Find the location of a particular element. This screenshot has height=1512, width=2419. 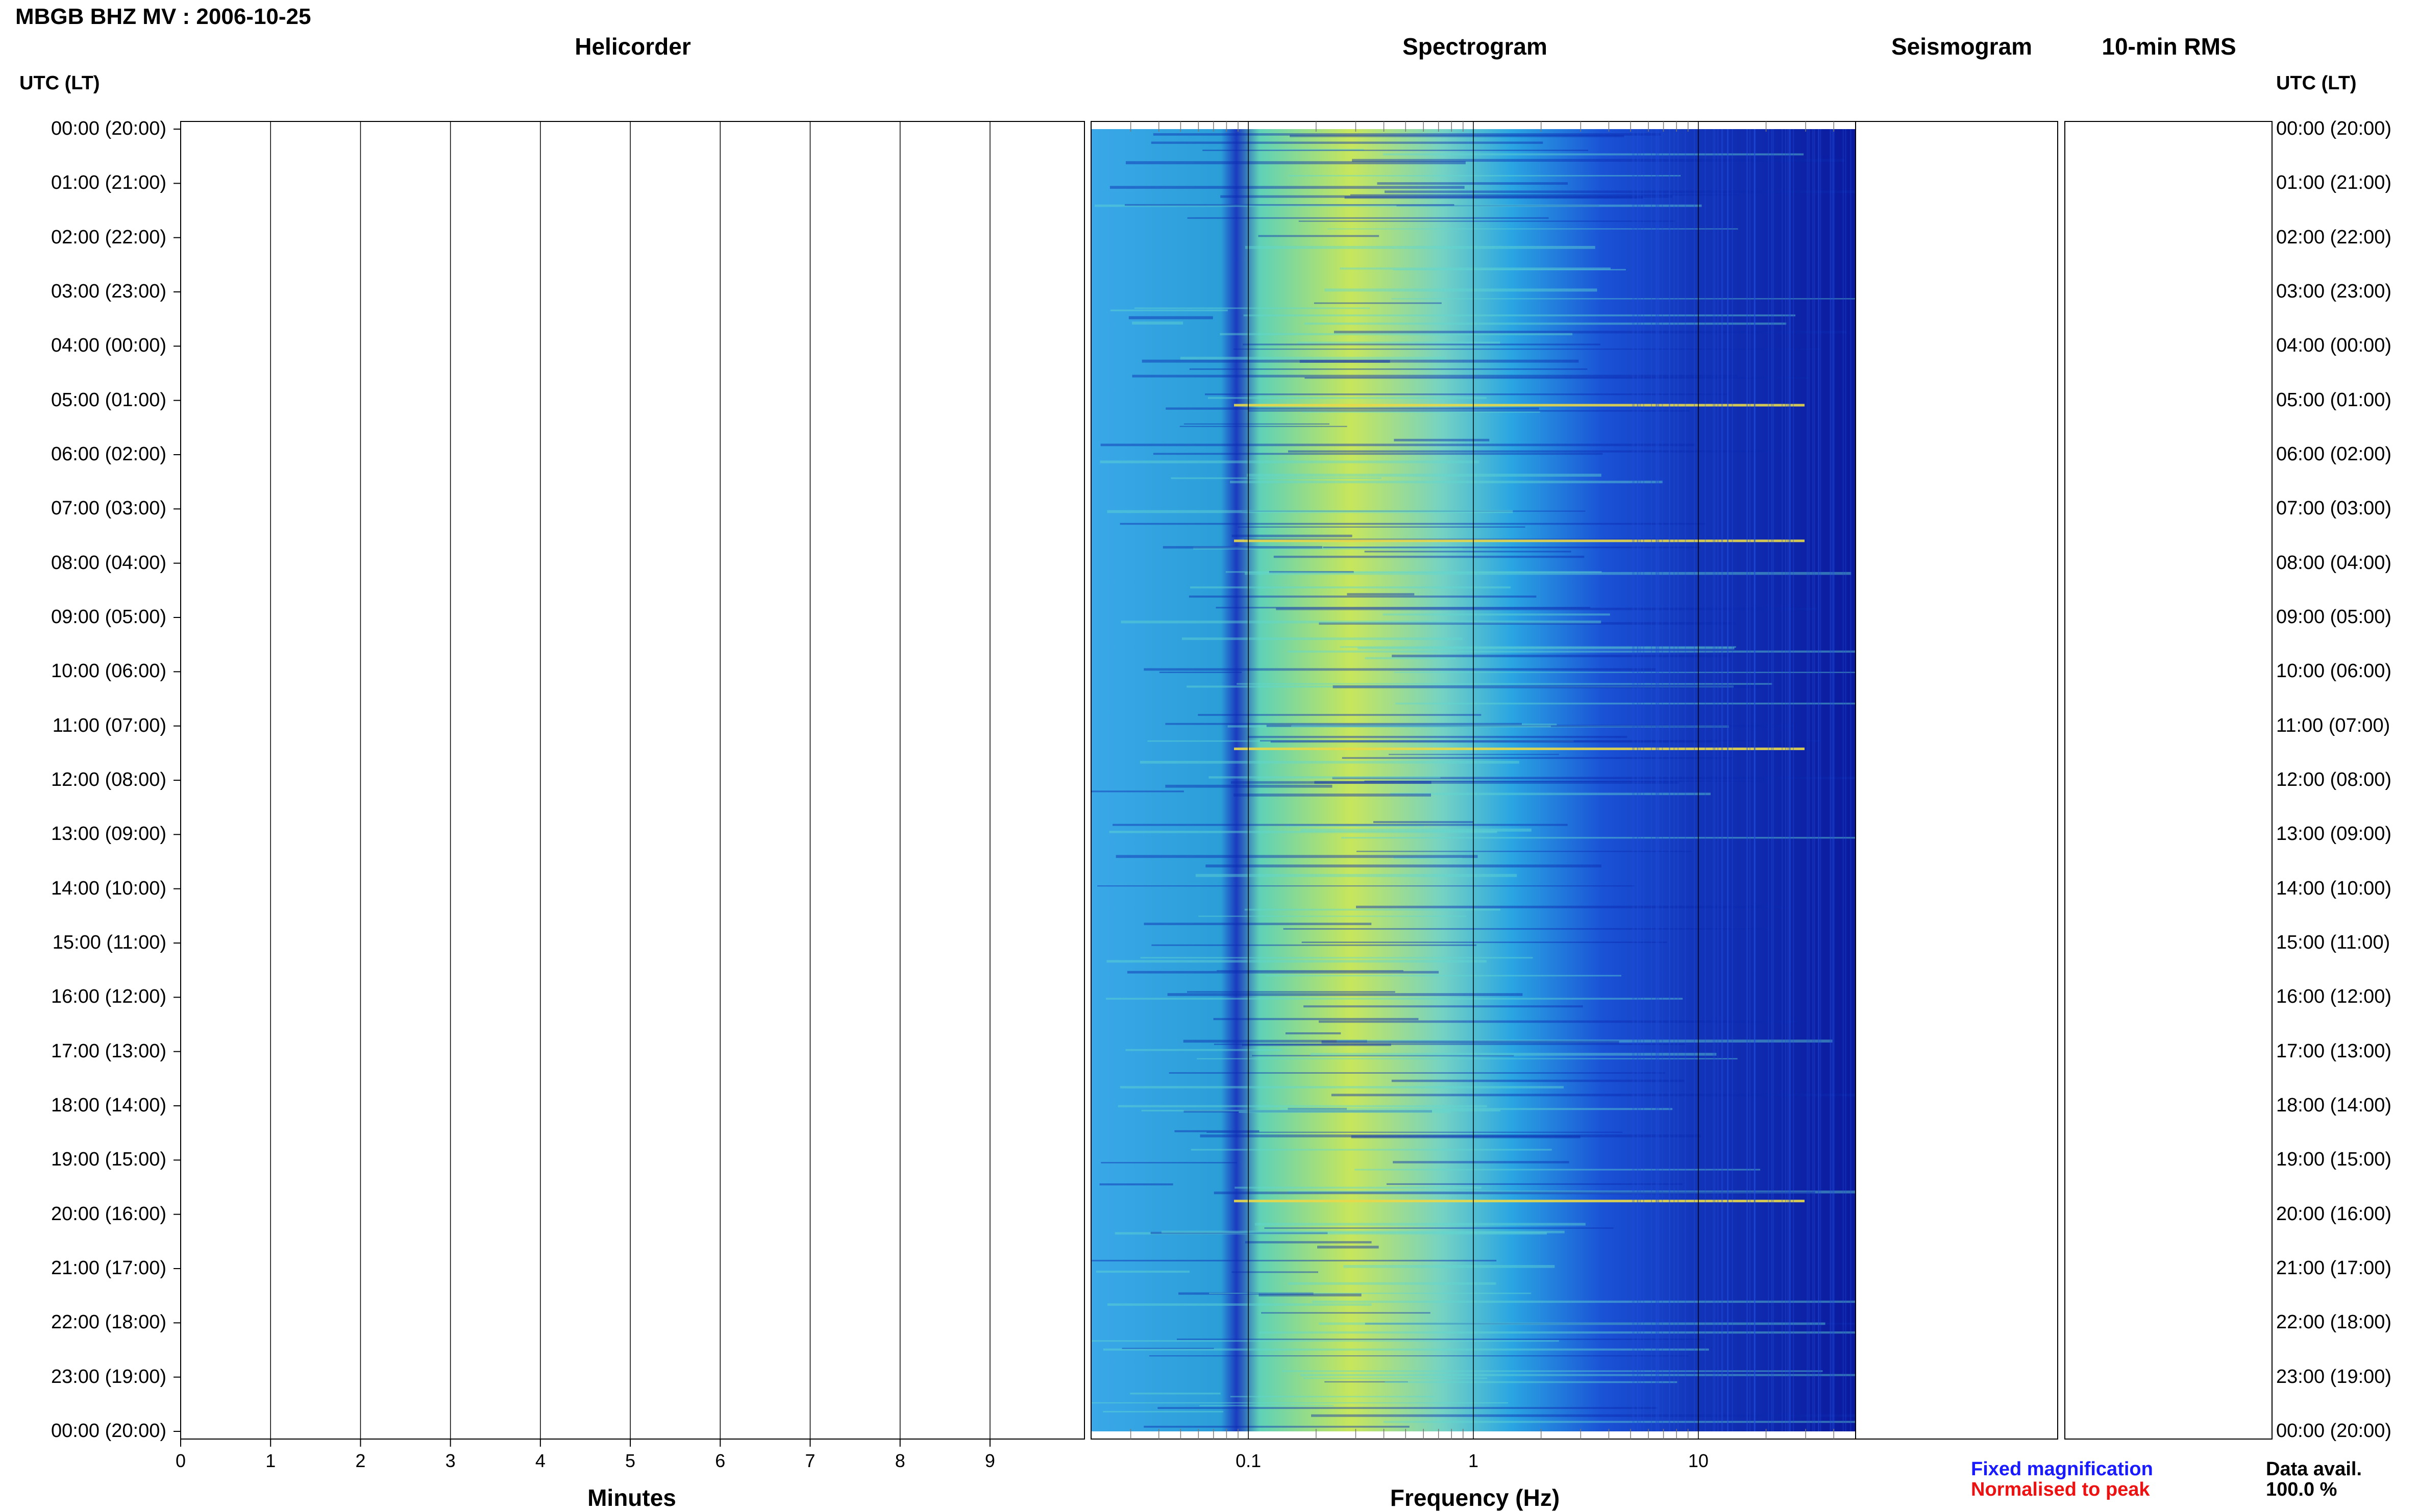

seismogram-title: Seismogram is located at coordinates (1962, 46).